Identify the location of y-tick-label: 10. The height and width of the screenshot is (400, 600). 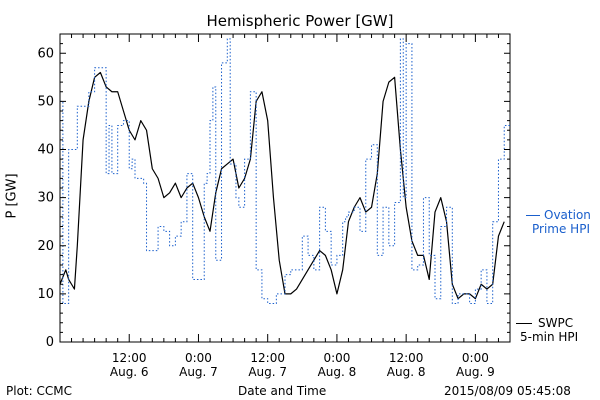
(45, 294).